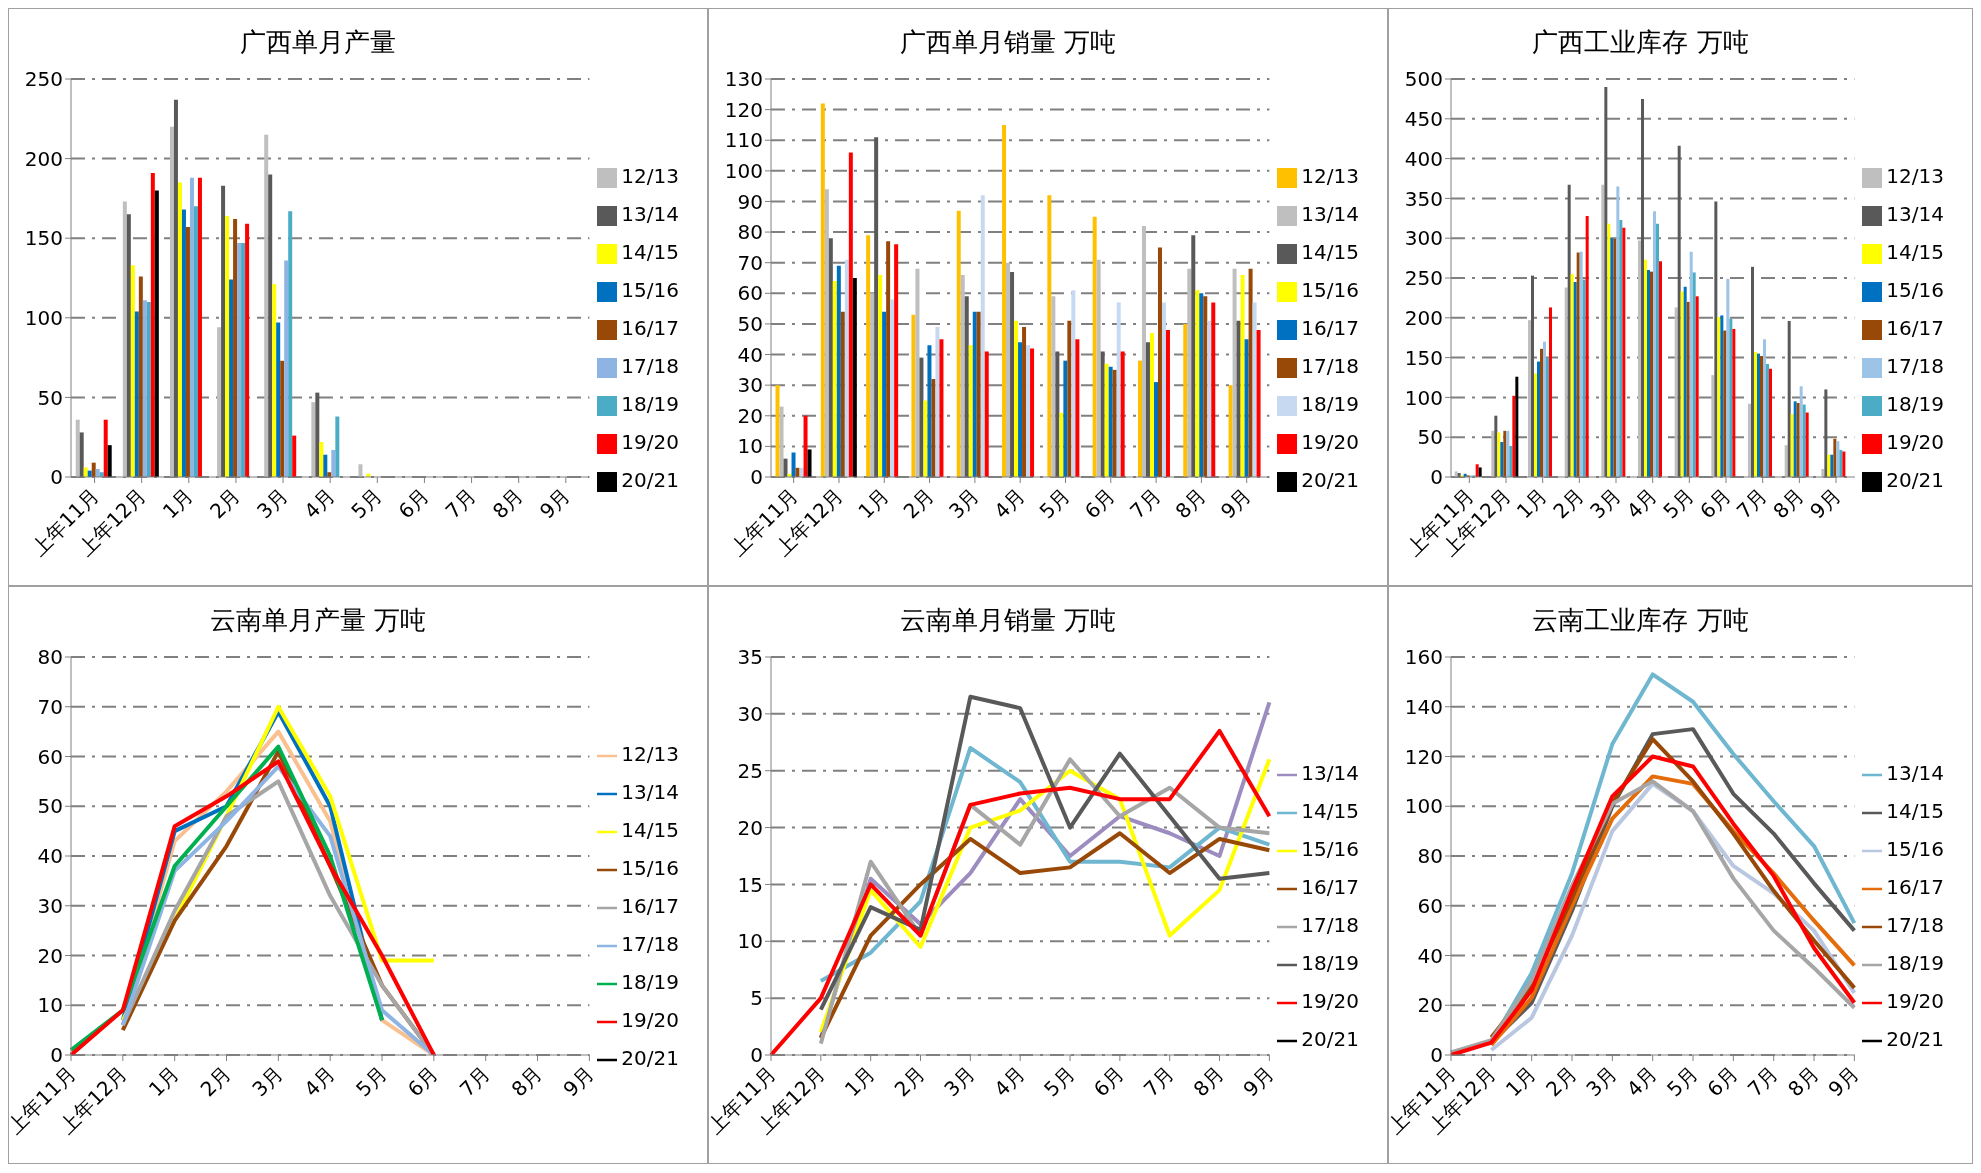  Describe the element at coordinates (318, 42) in the screenshot. I see `chart-title: 广西单月产量` at that location.